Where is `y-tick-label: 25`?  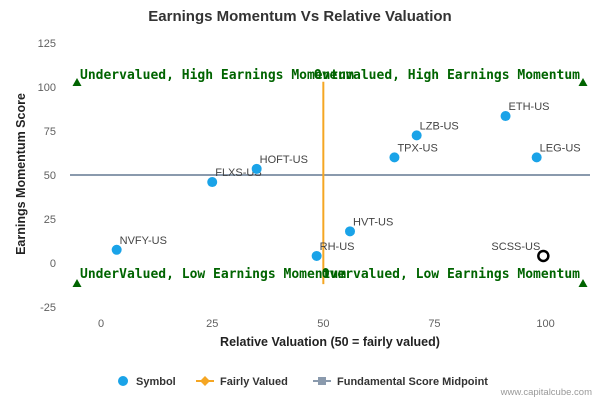
y-tick-label: 25 is located at coordinates (50, 220).